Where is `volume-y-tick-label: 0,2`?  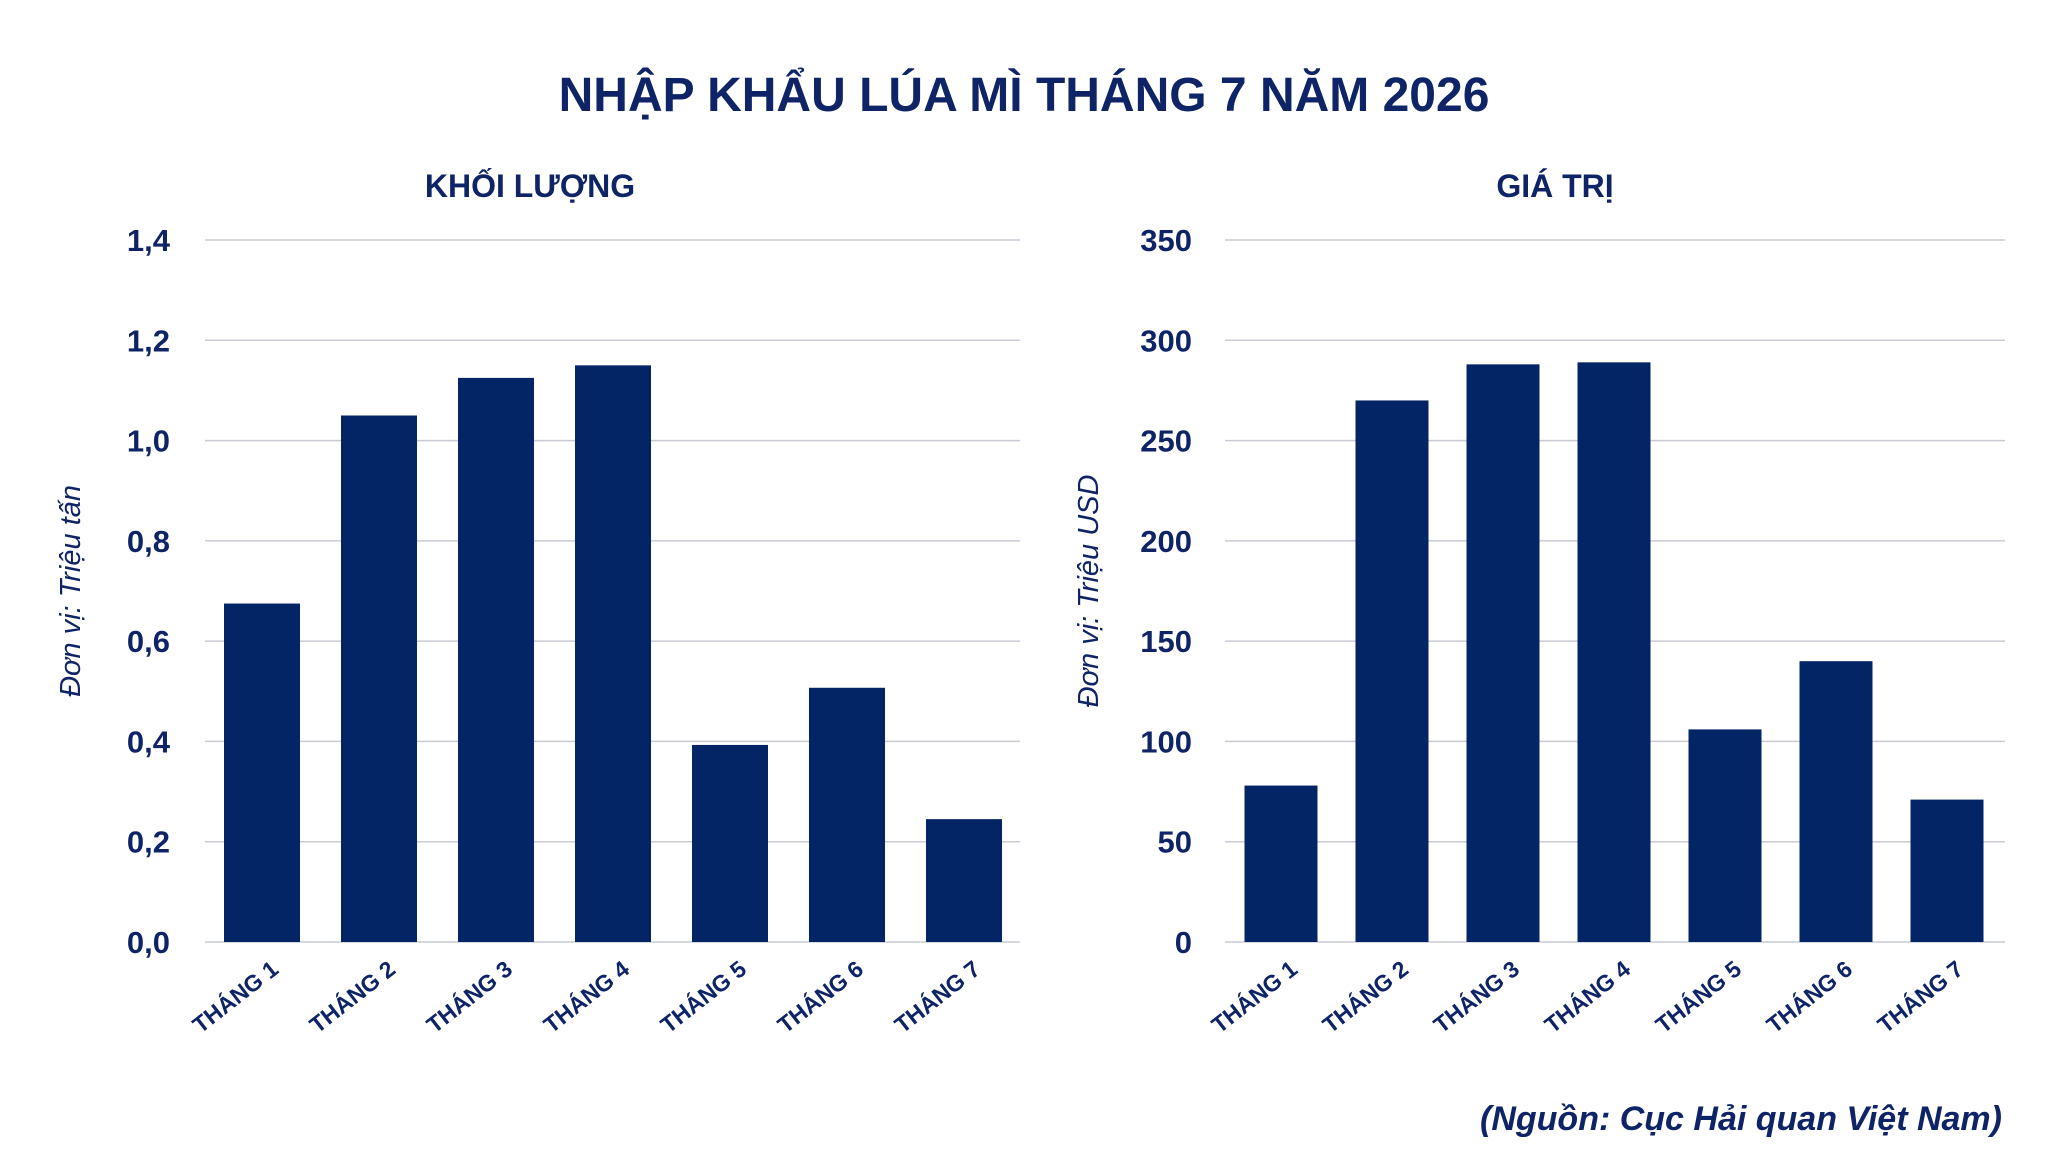
volume-y-tick-label: 0,2 is located at coordinates (148, 842).